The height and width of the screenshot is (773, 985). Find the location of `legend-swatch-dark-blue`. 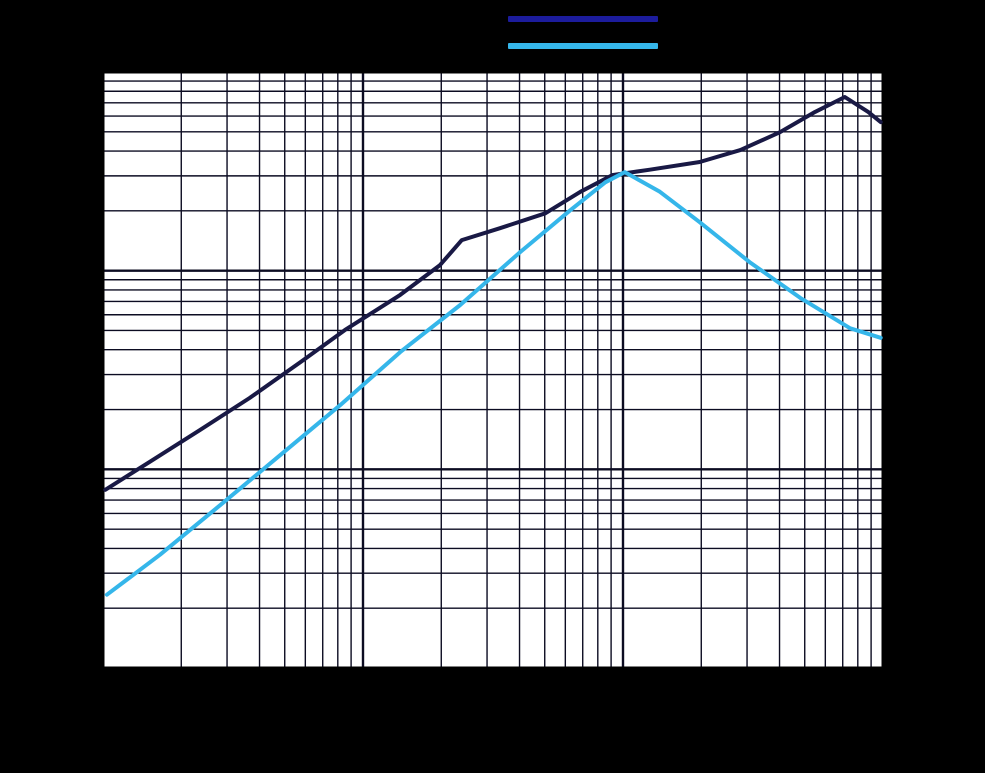

legend-swatch-dark-blue is located at coordinates (583, 19).